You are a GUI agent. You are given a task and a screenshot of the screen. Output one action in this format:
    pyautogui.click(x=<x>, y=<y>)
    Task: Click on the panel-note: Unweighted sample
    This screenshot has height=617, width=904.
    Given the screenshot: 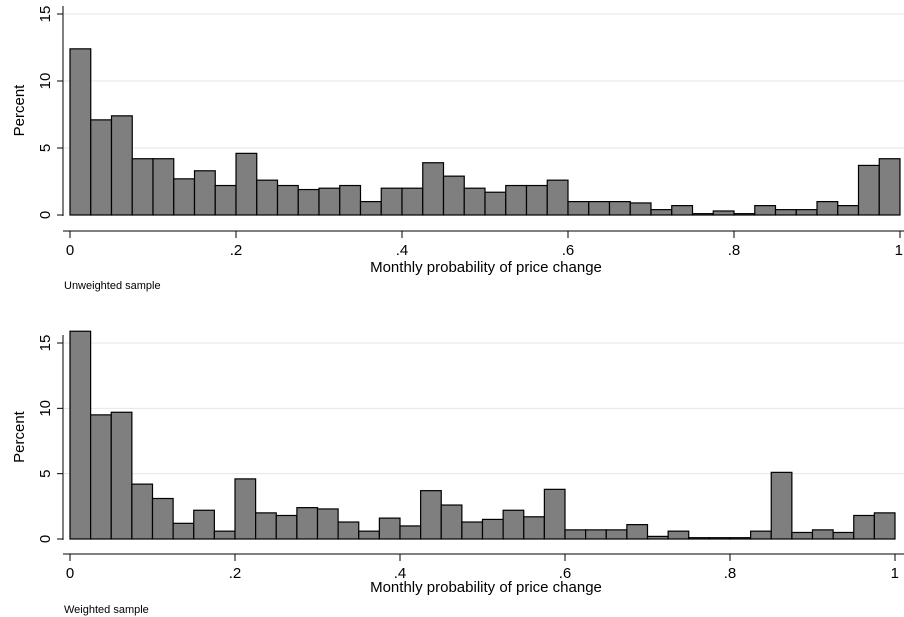 What is the action you would take?
    pyautogui.click(x=112, y=286)
    